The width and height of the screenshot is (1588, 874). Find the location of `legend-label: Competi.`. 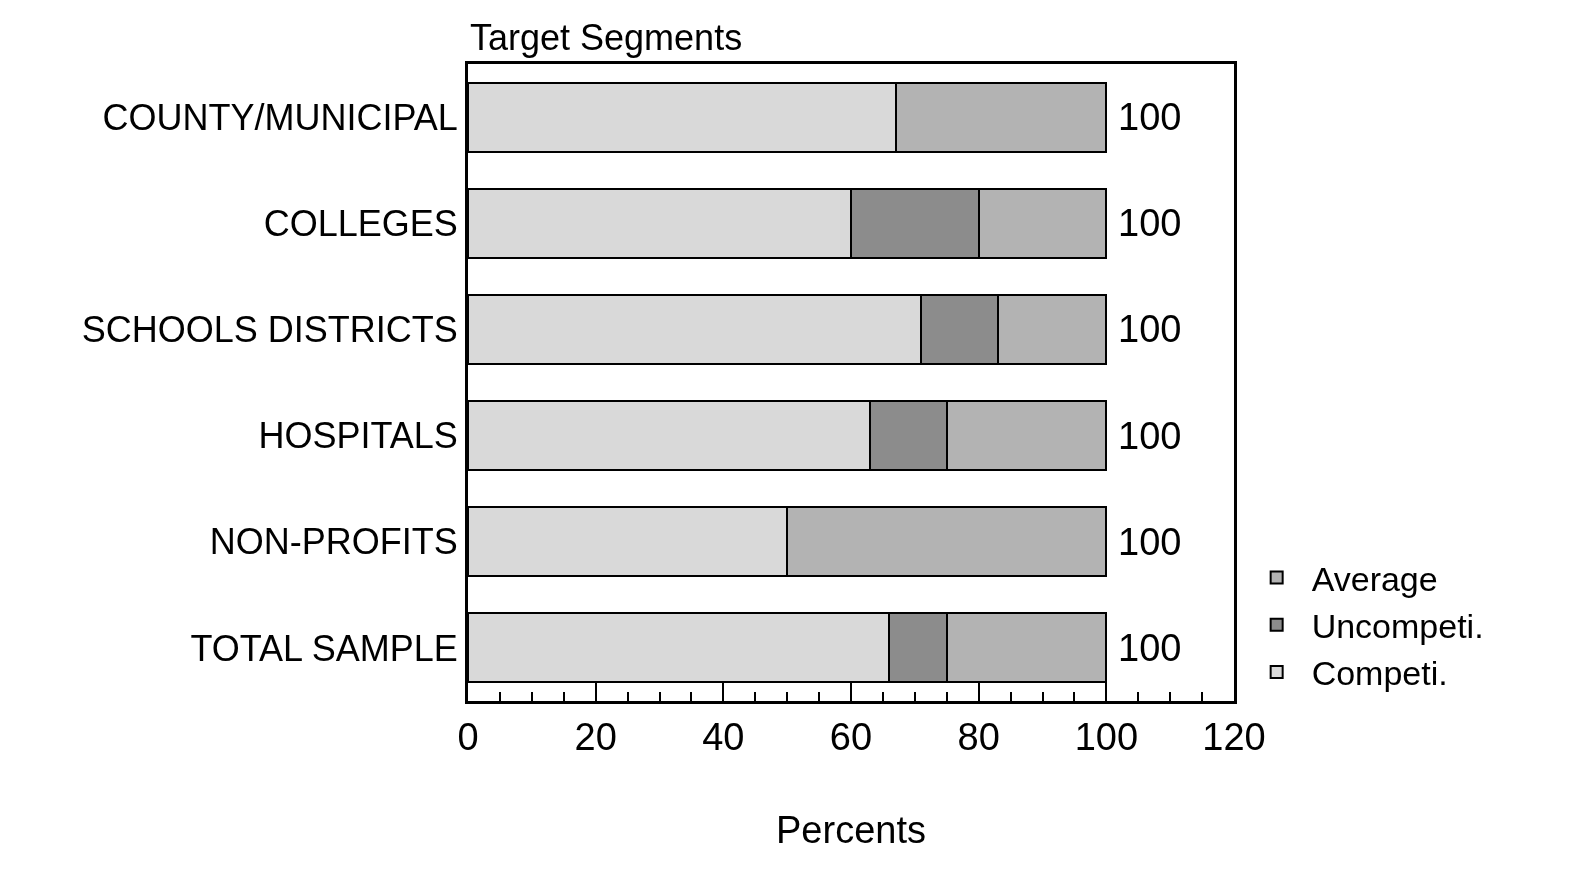

legend-label: Competi. is located at coordinates (1379, 673).